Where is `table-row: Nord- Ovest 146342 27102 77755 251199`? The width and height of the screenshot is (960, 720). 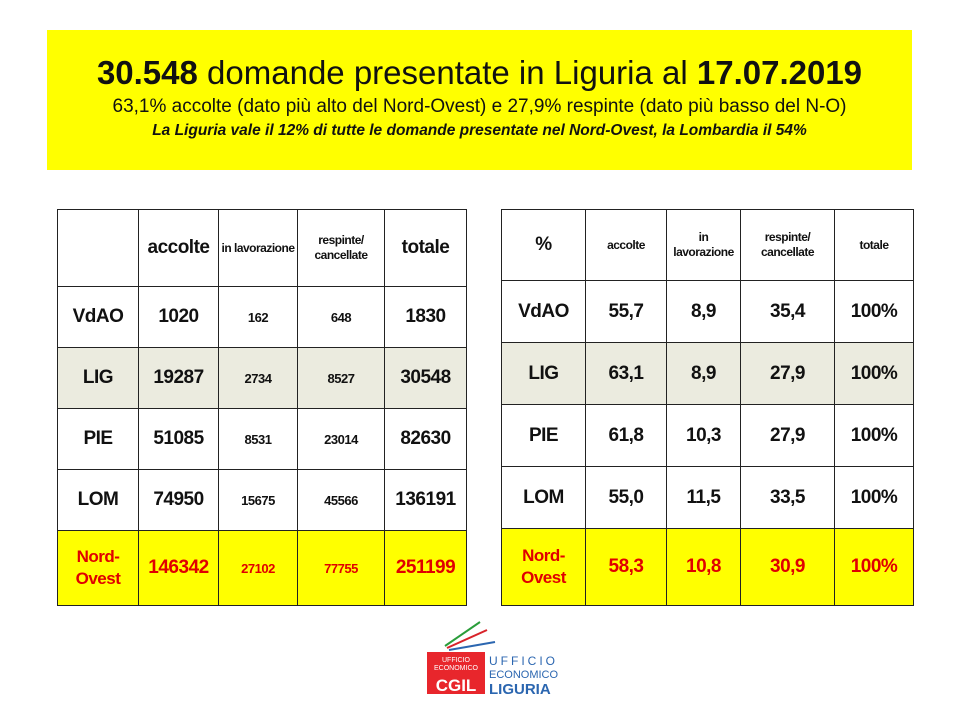 table-row: Nord- Ovest 146342 27102 77755 251199 is located at coordinates (262, 568).